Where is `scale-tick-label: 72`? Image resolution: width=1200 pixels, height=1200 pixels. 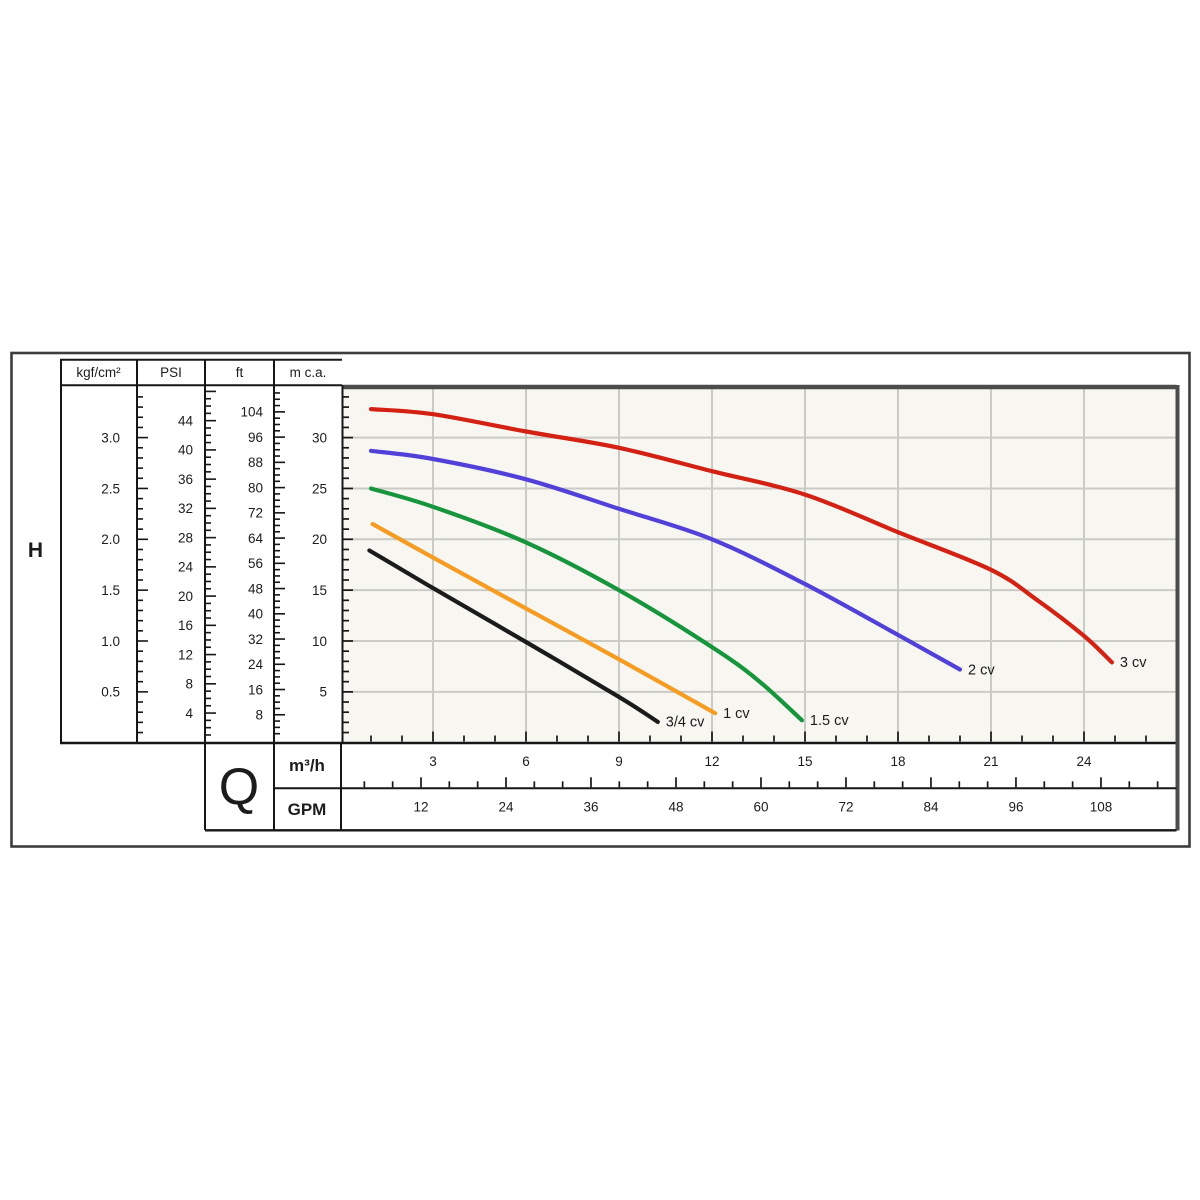 scale-tick-label: 72 is located at coordinates (255, 513).